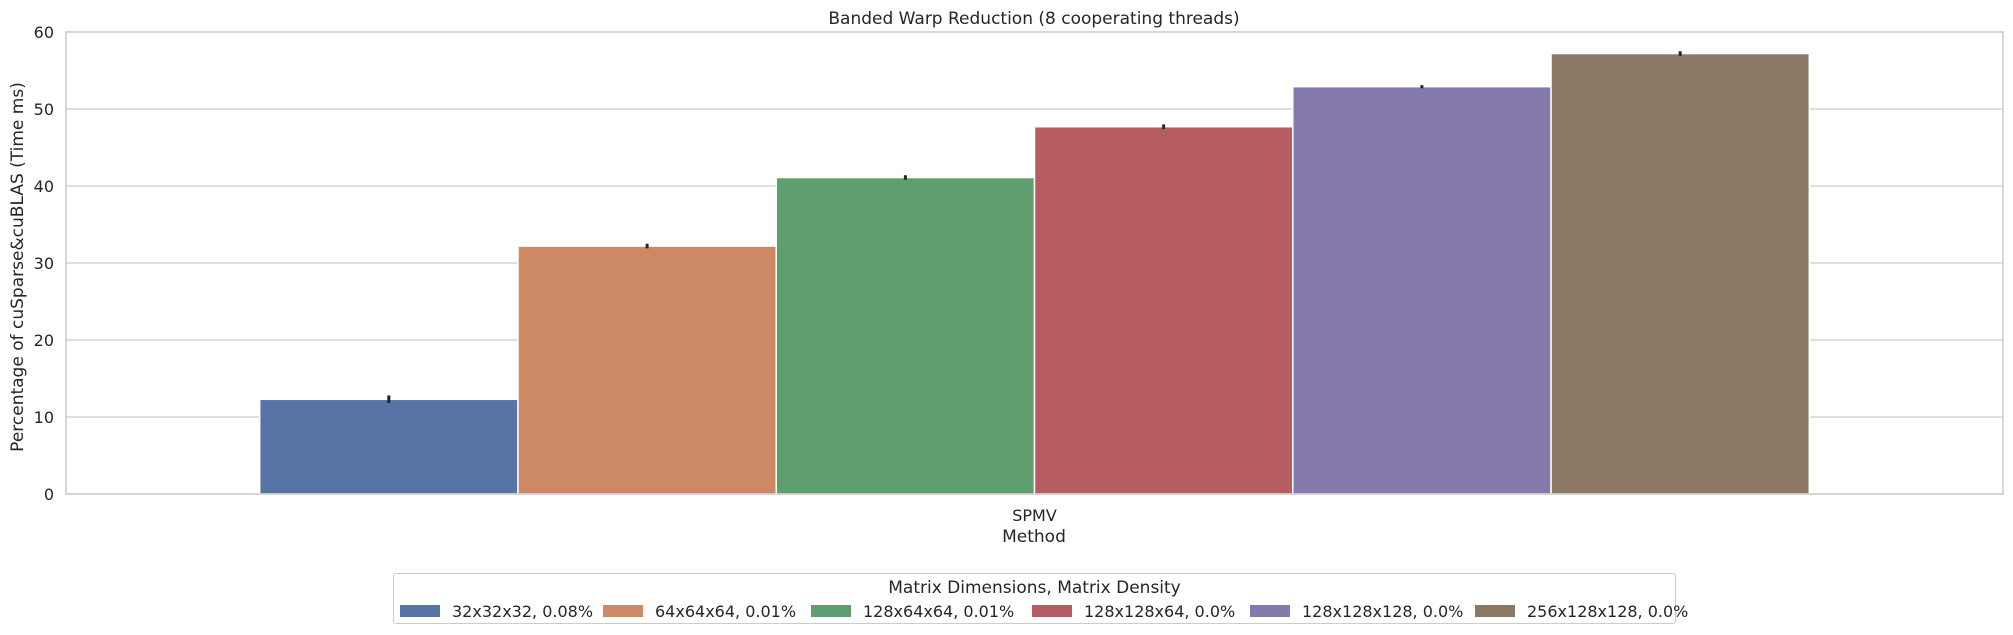 The image size is (2013, 635). I want to click on x-tick-label: SPMV, so click(1034, 515).